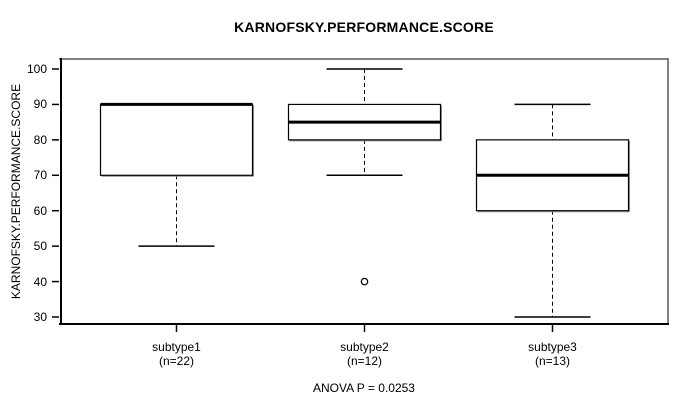 This screenshot has height=400, width=700. I want to click on x-group-label-subtype2: subtype2 (n=12), so click(365, 354).